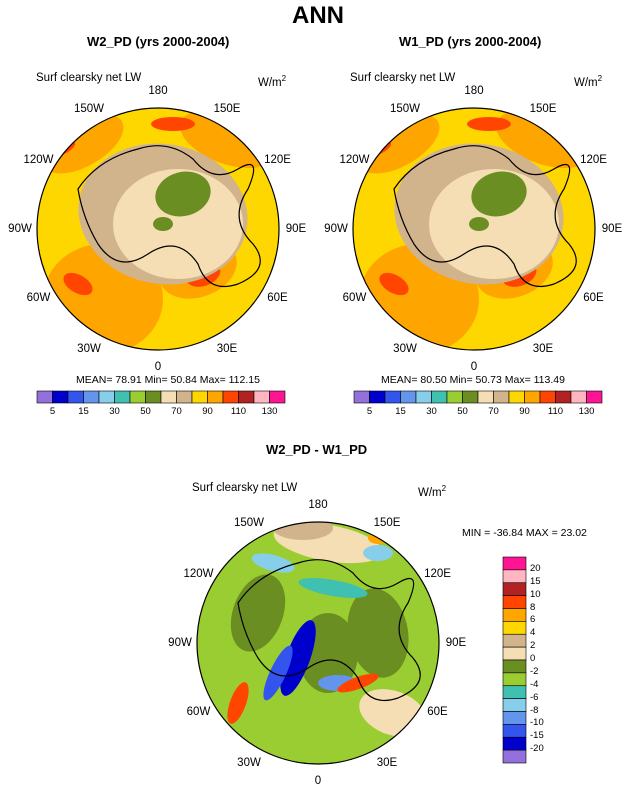  Describe the element at coordinates (432, 491) in the screenshot. I see `unit-label-diff: W/m2` at that location.